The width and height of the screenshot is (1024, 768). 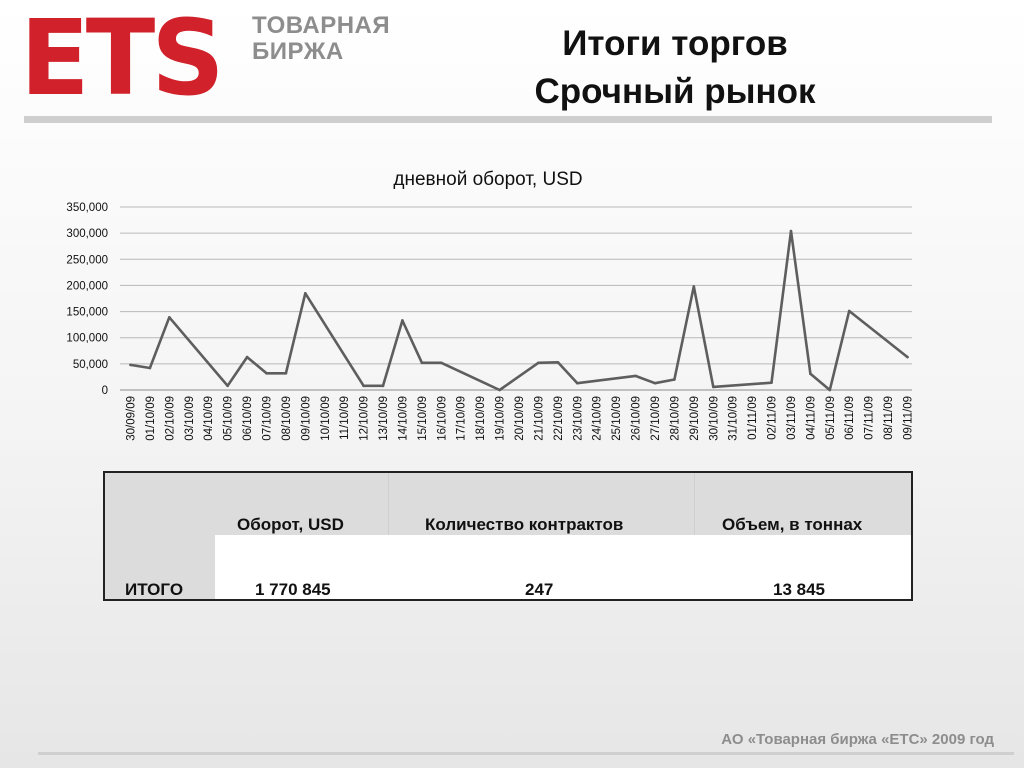 I want to click on footer-copyright: АО «Товарная биржа «ЕТС» 2009 год, so click(x=857, y=739).